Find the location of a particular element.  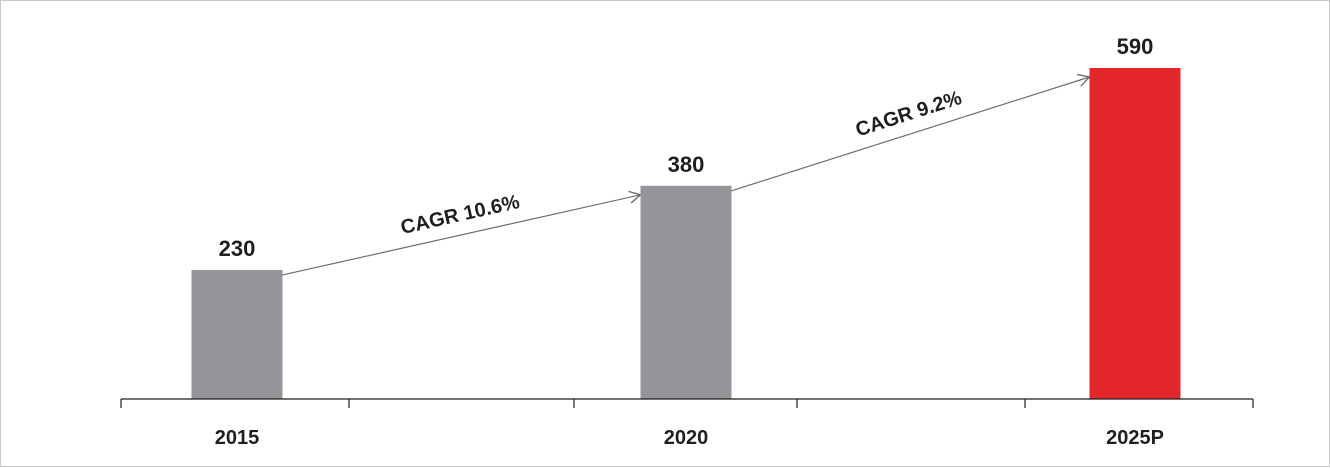

data-label-2025p: 590 is located at coordinates (1135, 46).